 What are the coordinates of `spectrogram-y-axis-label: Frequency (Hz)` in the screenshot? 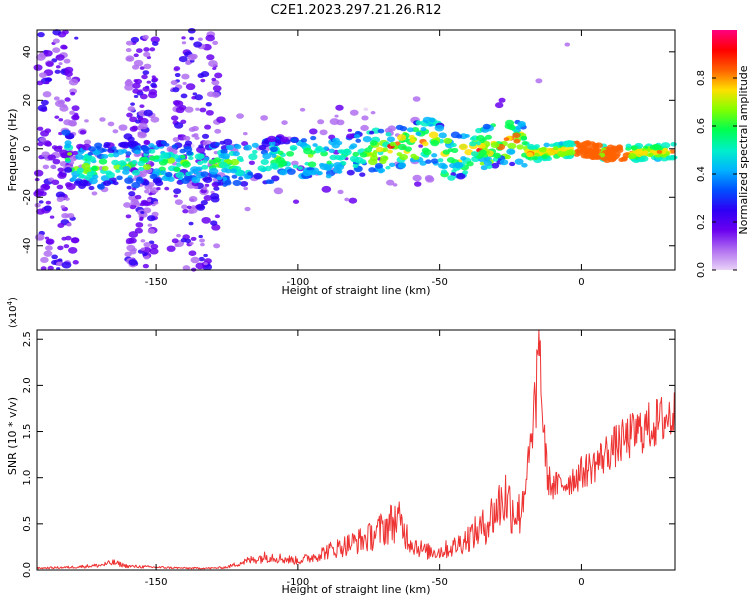 It's located at (12, 150).